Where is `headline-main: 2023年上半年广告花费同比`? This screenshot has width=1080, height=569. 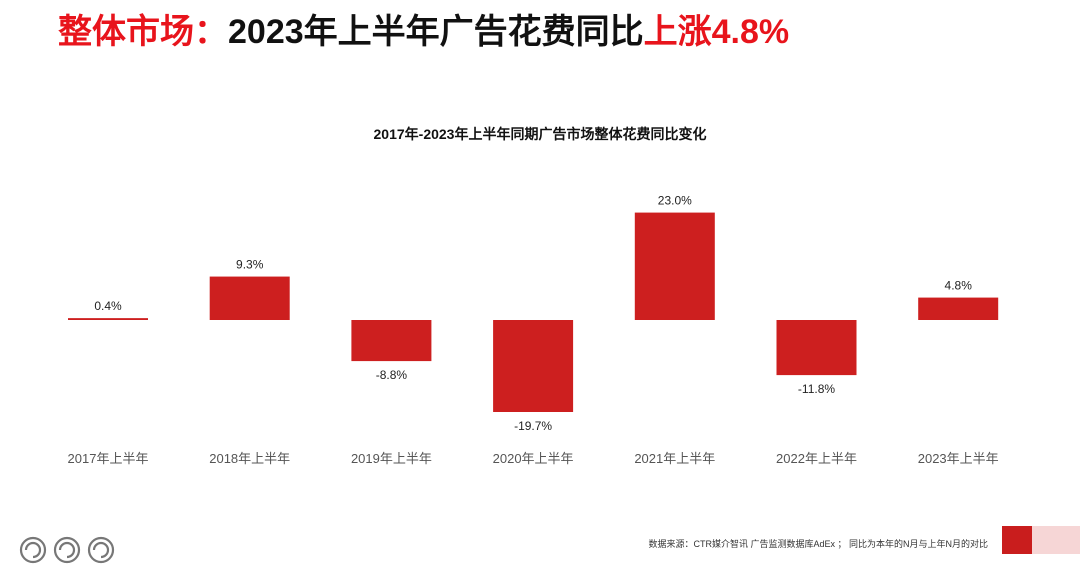
headline-main: 2023年上半年广告花费同比 is located at coordinates (436, 32).